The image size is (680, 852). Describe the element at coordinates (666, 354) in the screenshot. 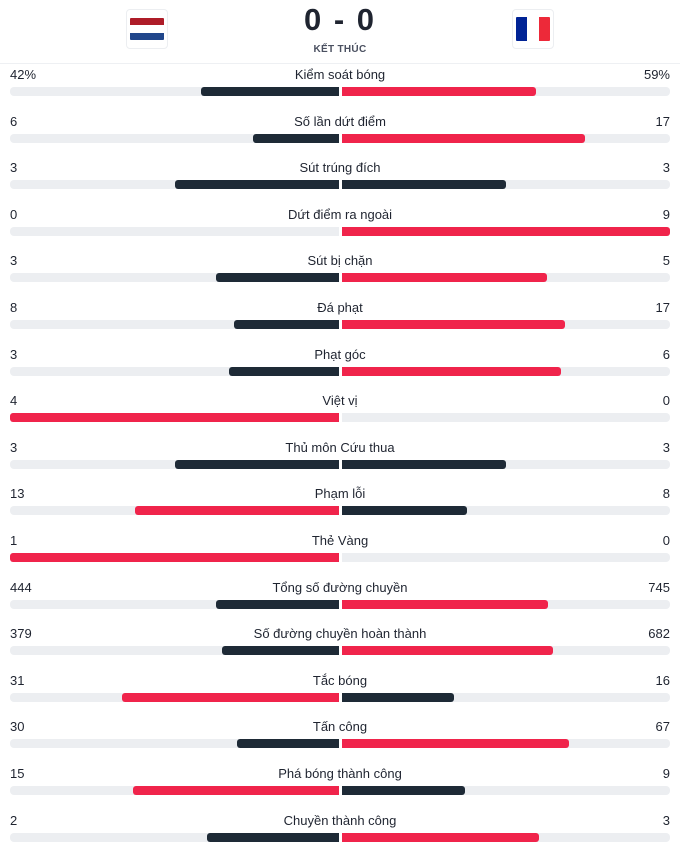

I see `stat-away-value: 6` at that location.